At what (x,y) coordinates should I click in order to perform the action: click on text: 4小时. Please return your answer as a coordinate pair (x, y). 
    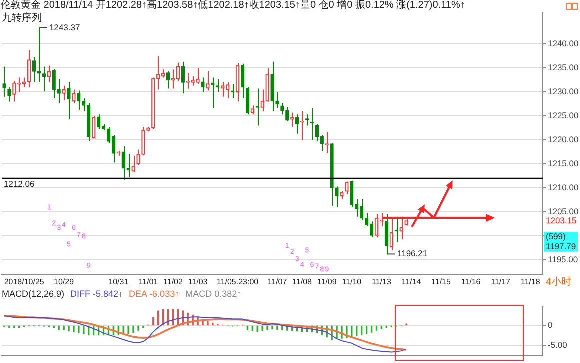
    Looking at the image, I should click on (559, 282).